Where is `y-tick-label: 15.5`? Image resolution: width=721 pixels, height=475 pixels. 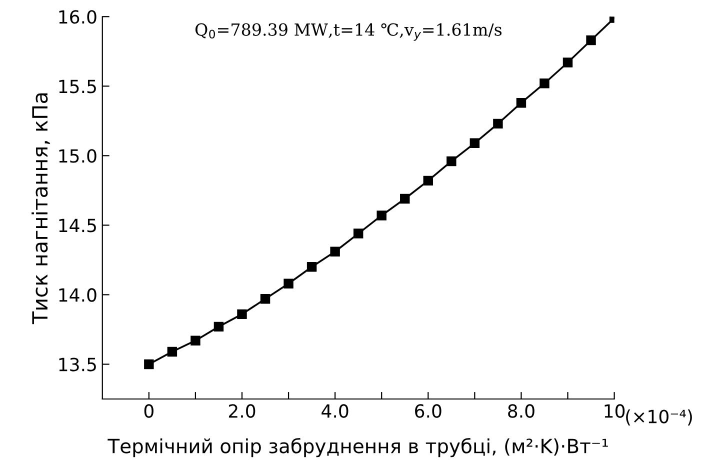
y-tick-label: 15.5 is located at coordinates (77, 87).